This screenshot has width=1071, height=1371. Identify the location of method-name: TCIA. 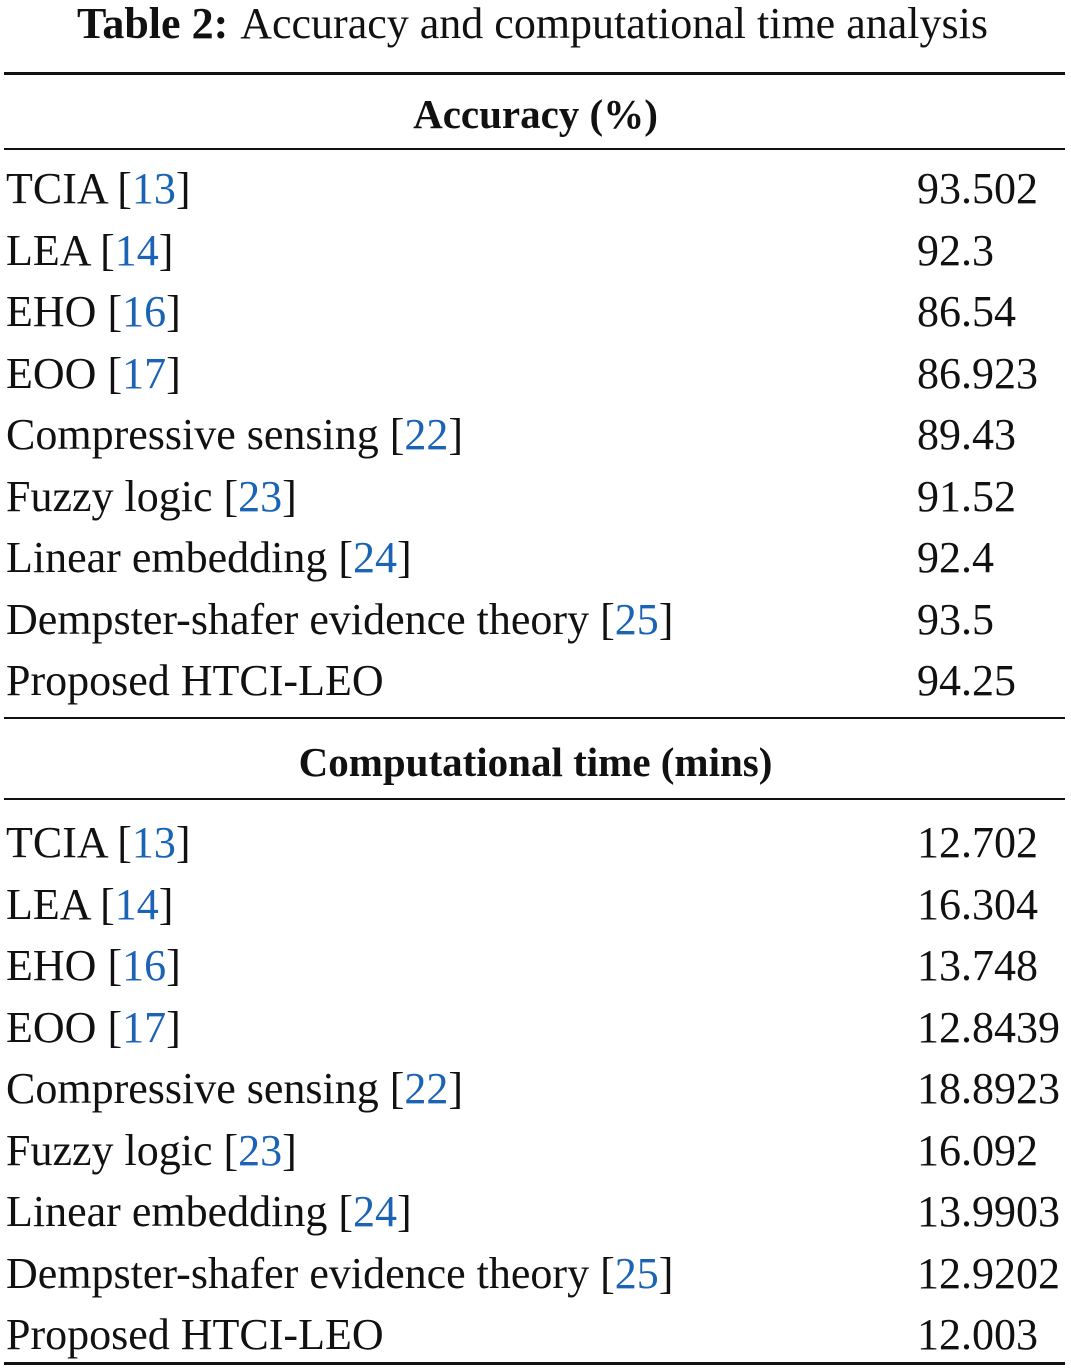
(56, 188).